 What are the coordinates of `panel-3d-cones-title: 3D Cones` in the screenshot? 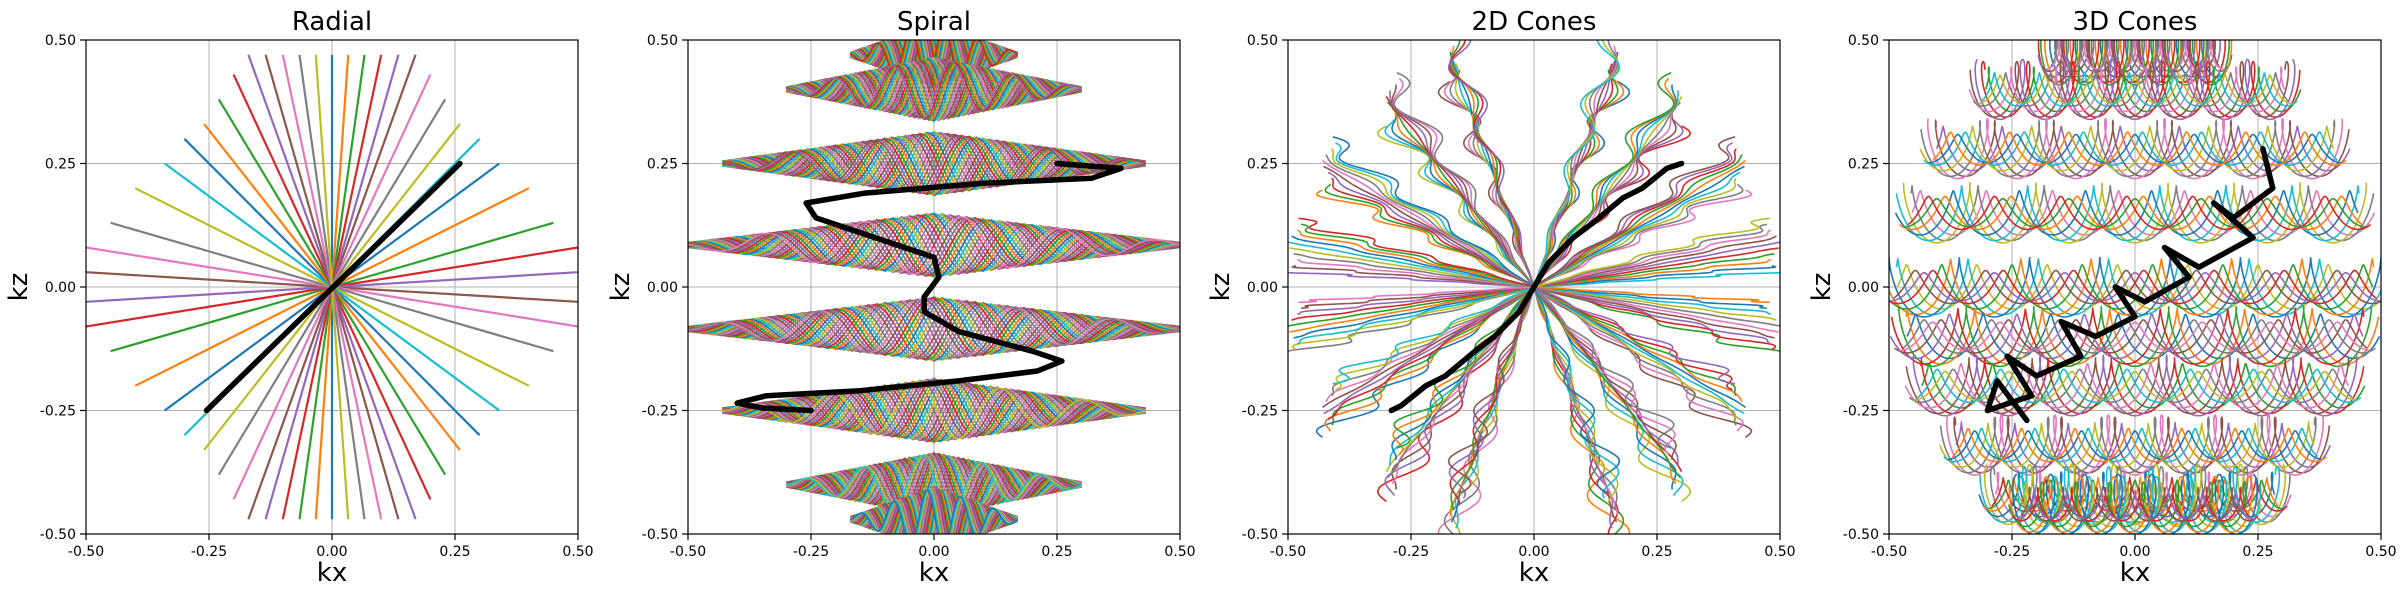 It's located at (2135, 22).